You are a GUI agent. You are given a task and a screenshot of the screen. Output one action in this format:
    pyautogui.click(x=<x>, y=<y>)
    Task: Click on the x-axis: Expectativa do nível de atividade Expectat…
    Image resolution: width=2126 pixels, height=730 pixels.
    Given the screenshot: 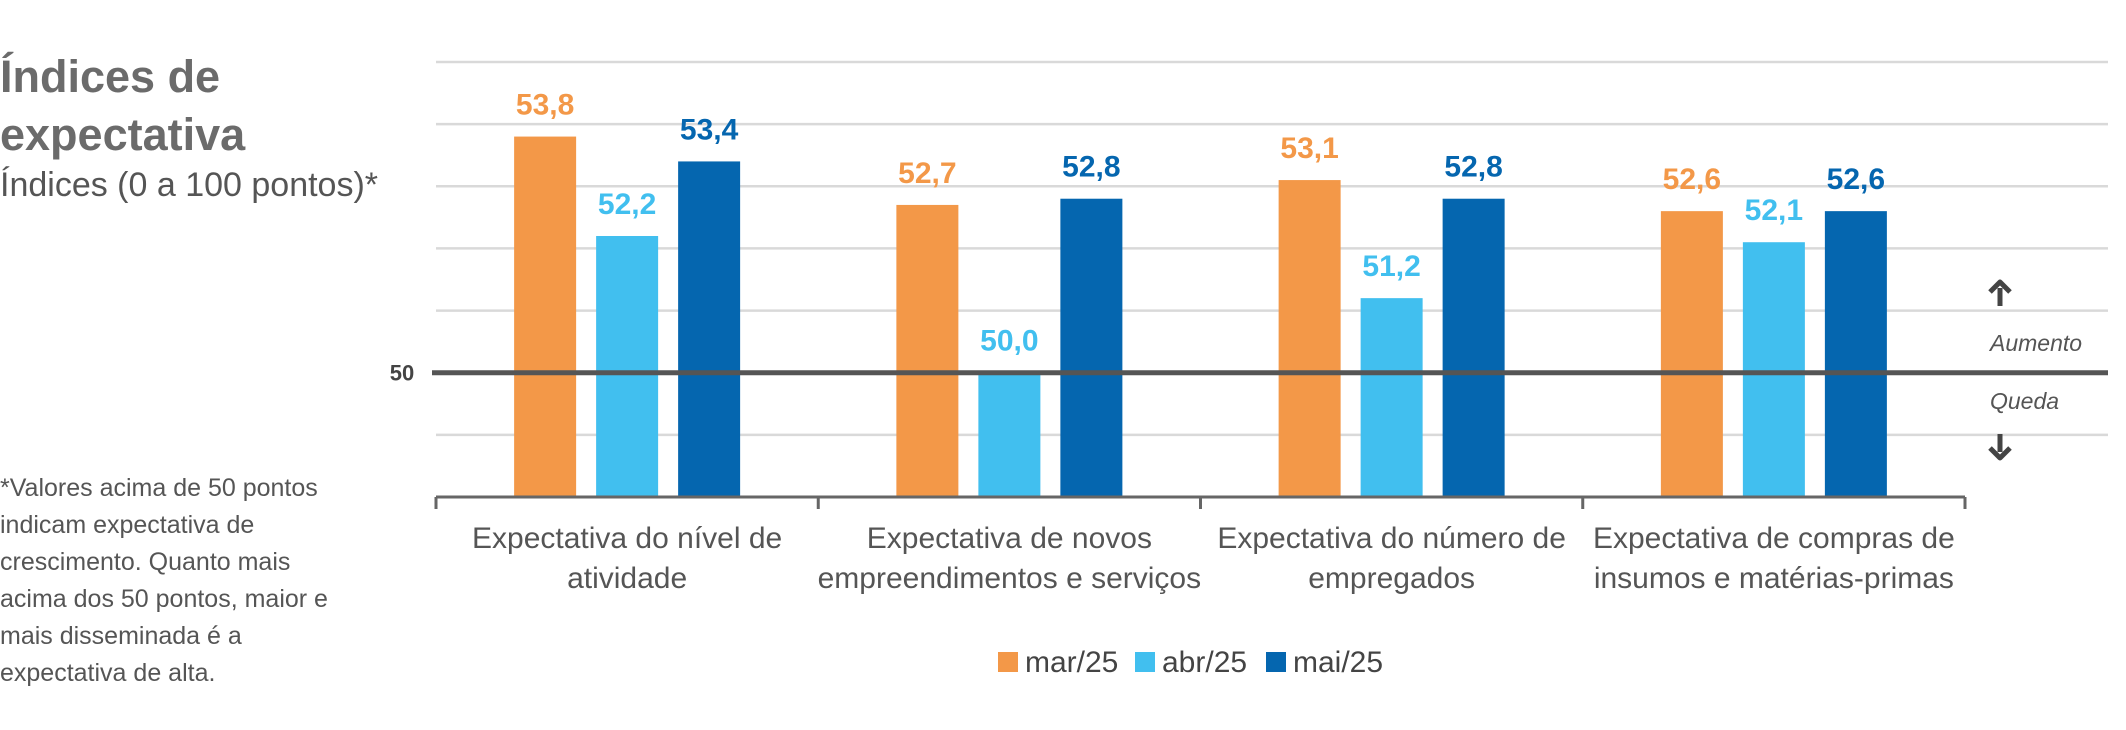 What is the action you would take?
    pyautogui.click(x=1200, y=545)
    